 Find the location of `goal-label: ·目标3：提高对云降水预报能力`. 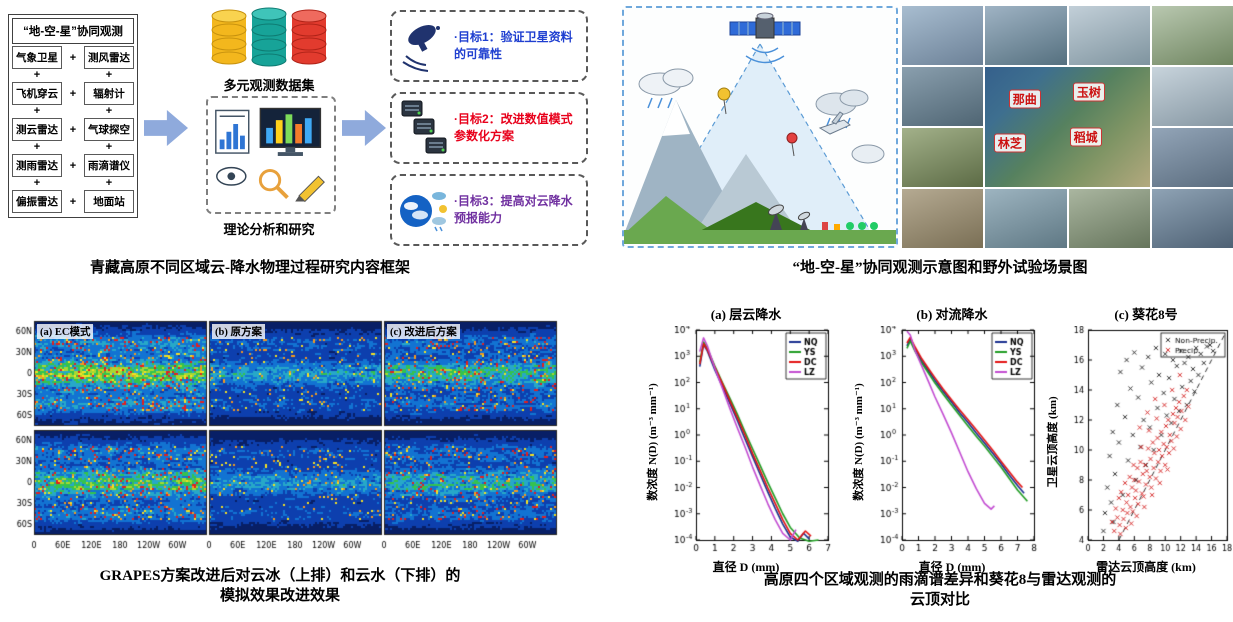

goal-label: ·目标3：提高对云降水预报能力 is located at coordinates (513, 209).